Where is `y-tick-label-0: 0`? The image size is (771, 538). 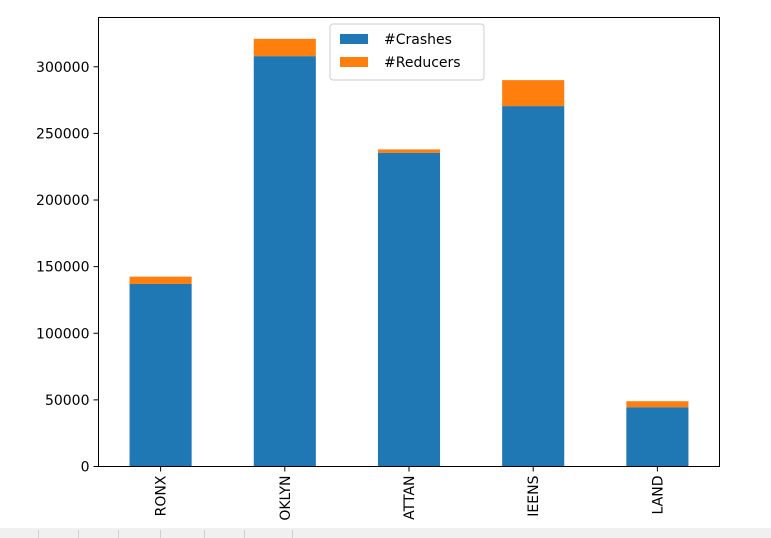 y-tick-label-0: 0 is located at coordinates (85, 468).